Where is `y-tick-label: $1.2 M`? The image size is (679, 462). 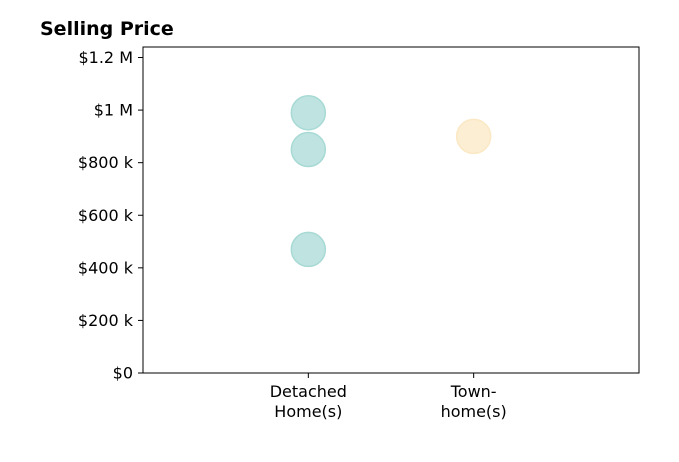 y-tick-label: $1.2 M is located at coordinates (105, 57).